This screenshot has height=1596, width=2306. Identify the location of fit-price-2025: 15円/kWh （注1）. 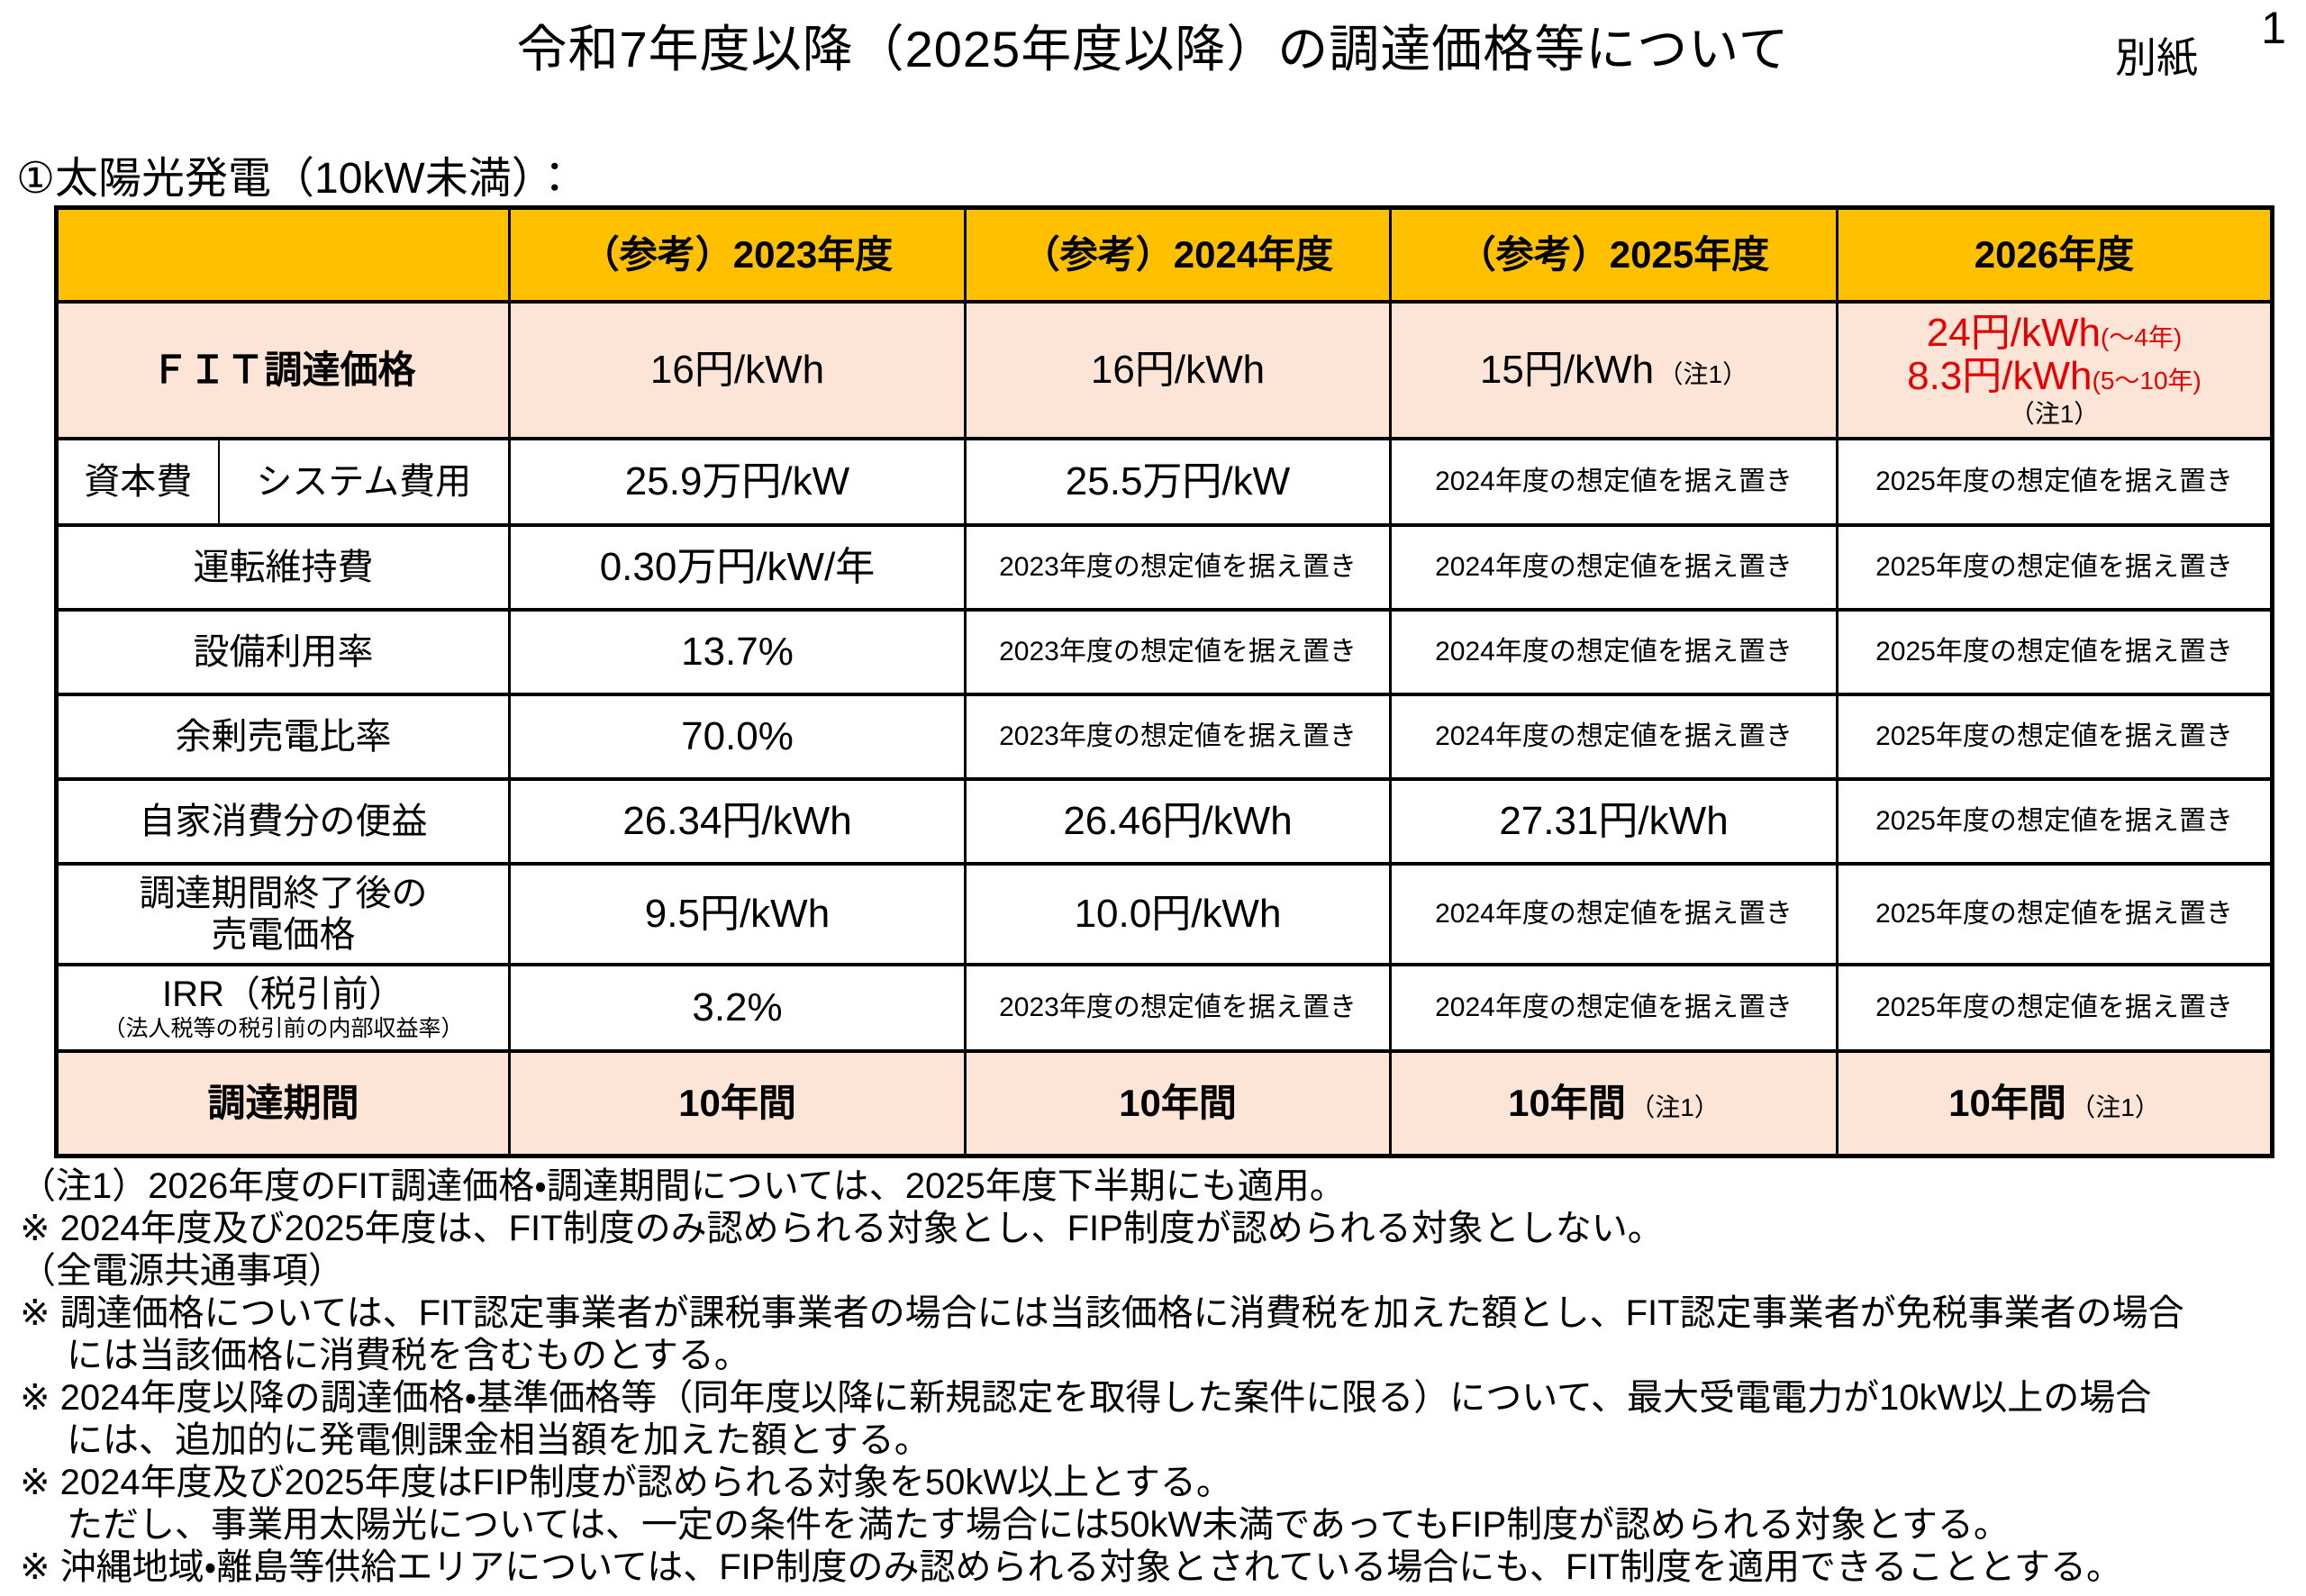
(1613, 370).